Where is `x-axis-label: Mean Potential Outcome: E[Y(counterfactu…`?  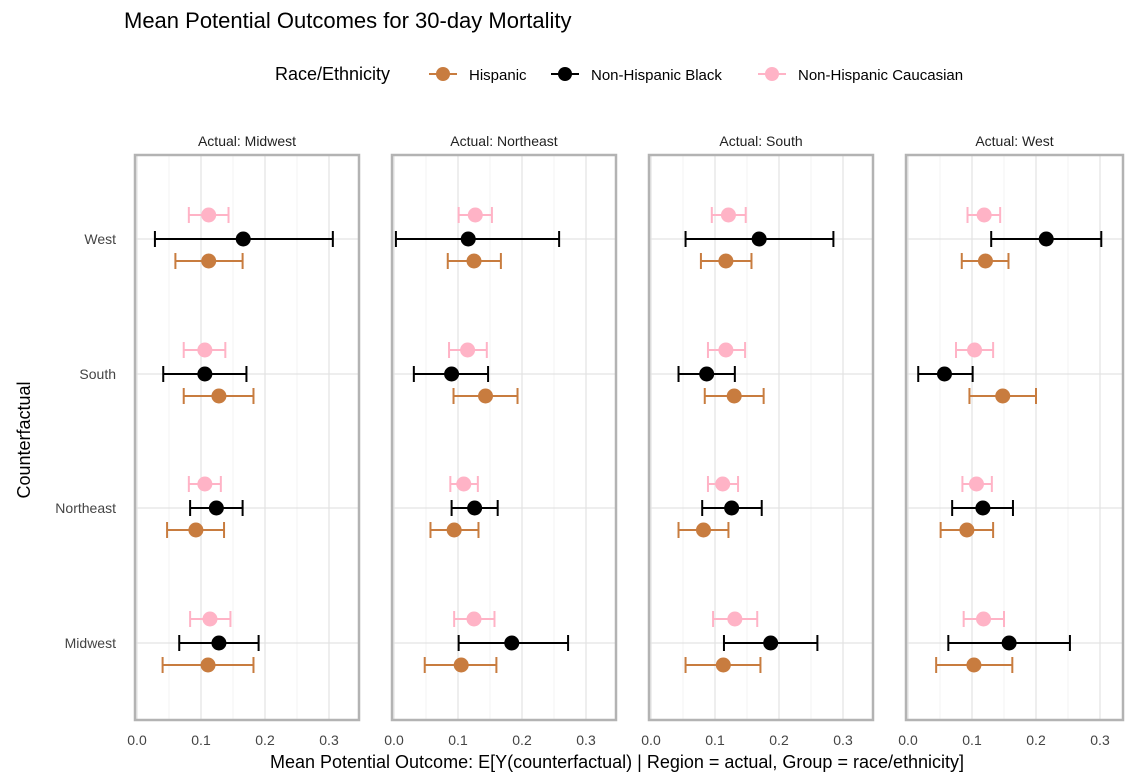
x-axis-label: Mean Potential Outcome: E[Y(counterfactu… is located at coordinates (617, 762).